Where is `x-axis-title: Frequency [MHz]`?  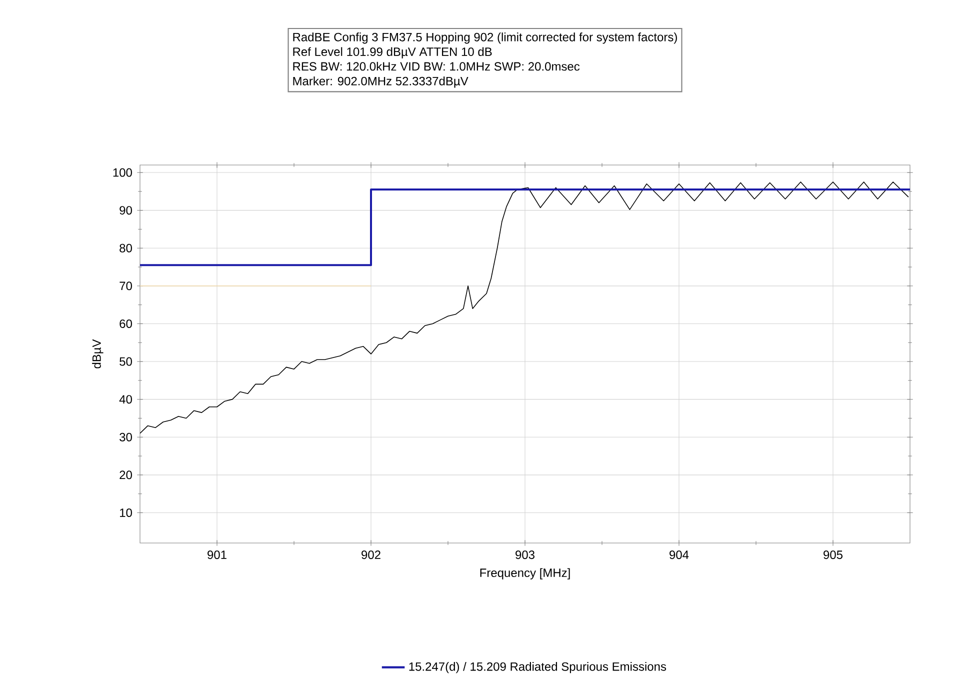 x-axis-title: Frequency [MHz] is located at coordinates (525, 574).